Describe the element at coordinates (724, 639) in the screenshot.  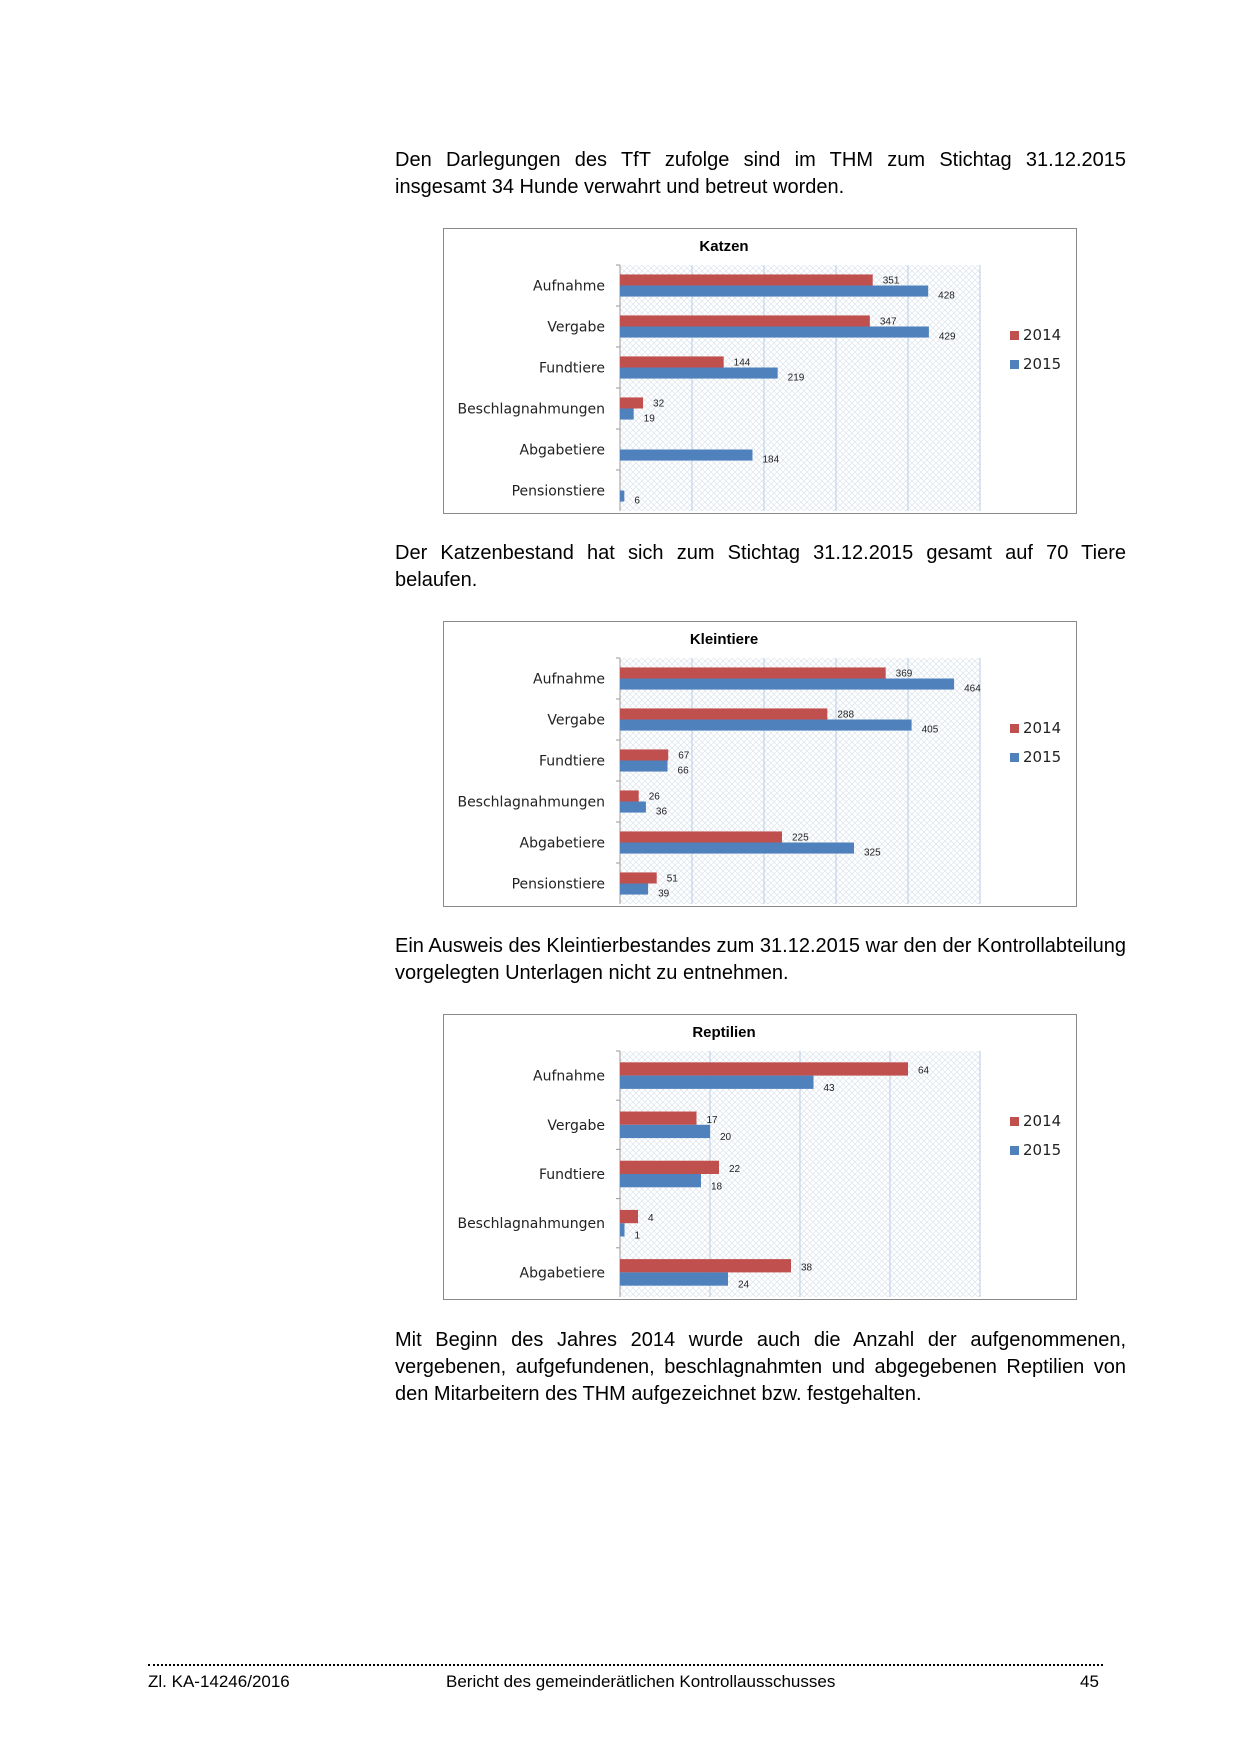
I see `chart-title: Kleintiere` at that location.